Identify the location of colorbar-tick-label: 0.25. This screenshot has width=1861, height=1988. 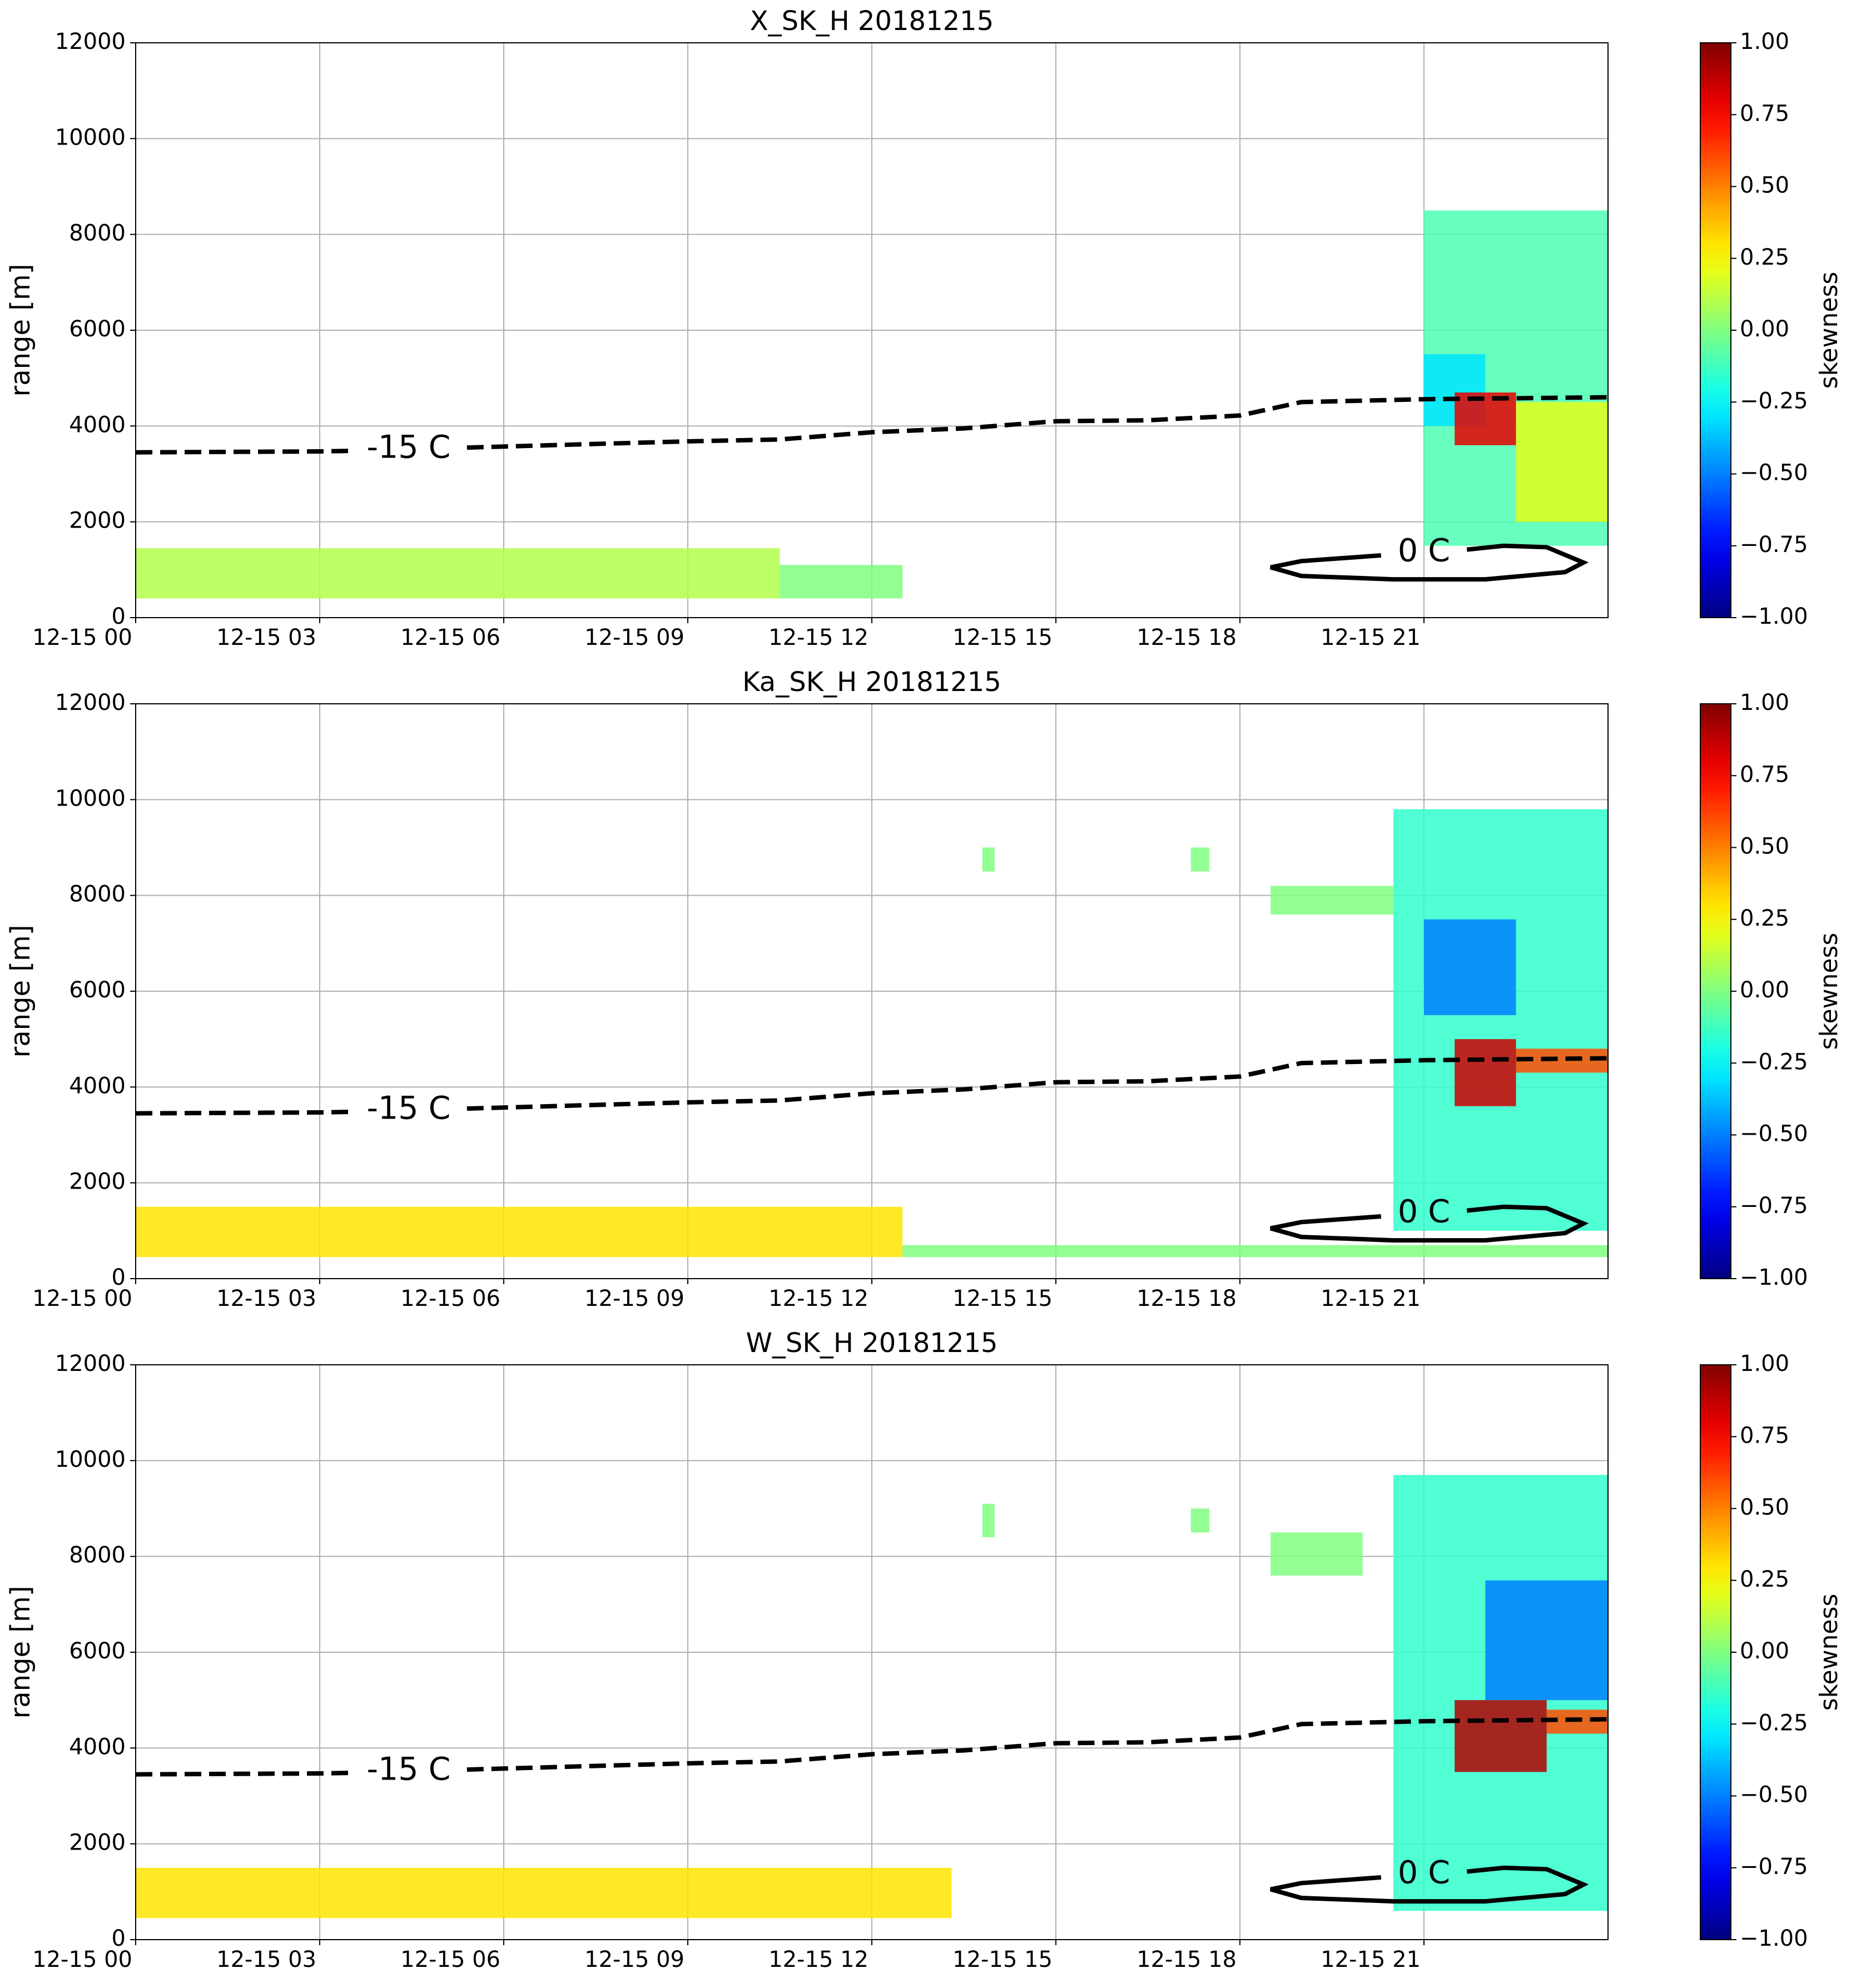
(1764, 918).